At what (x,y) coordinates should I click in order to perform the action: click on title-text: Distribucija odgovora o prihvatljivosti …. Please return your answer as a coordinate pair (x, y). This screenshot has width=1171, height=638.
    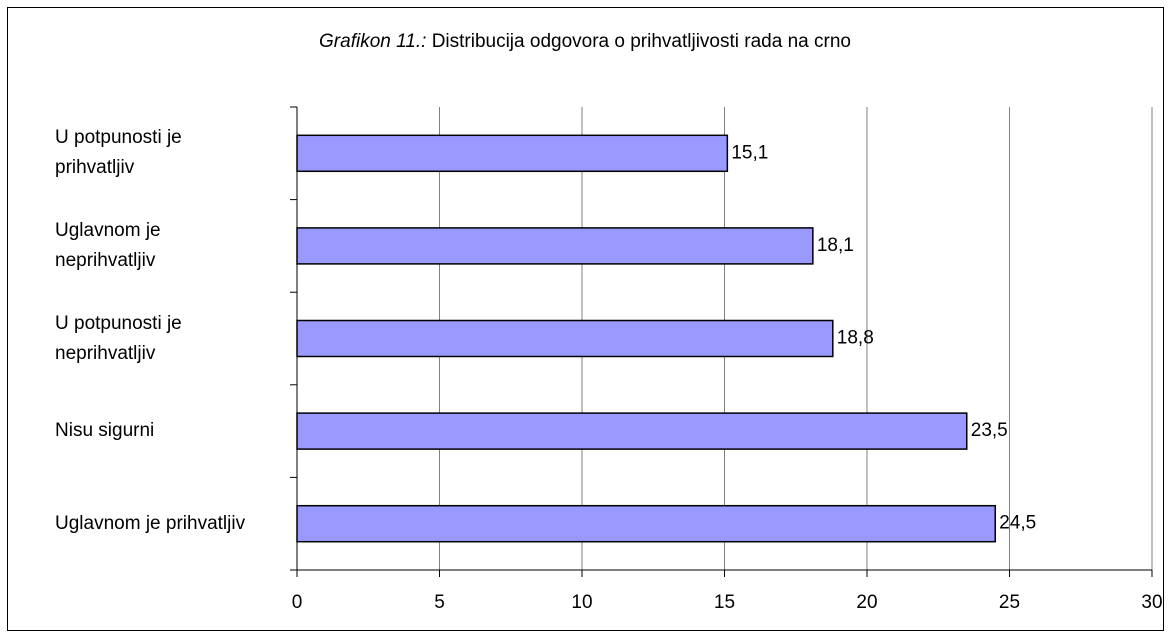
    Looking at the image, I should click on (641, 41).